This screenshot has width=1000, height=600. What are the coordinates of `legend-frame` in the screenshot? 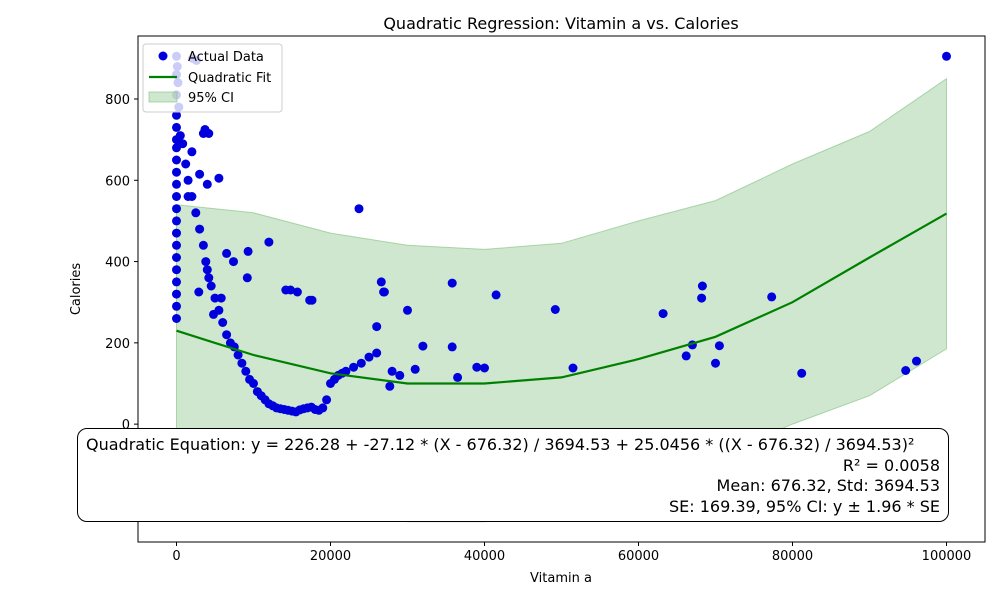 It's located at (212, 78).